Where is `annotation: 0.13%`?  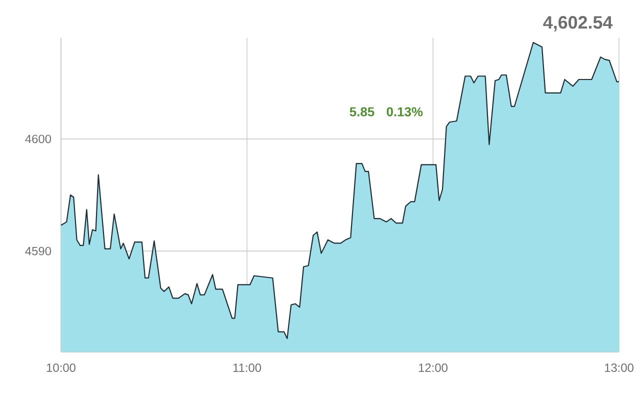
annotation: 0.13% is located at coordinates (404, 111).